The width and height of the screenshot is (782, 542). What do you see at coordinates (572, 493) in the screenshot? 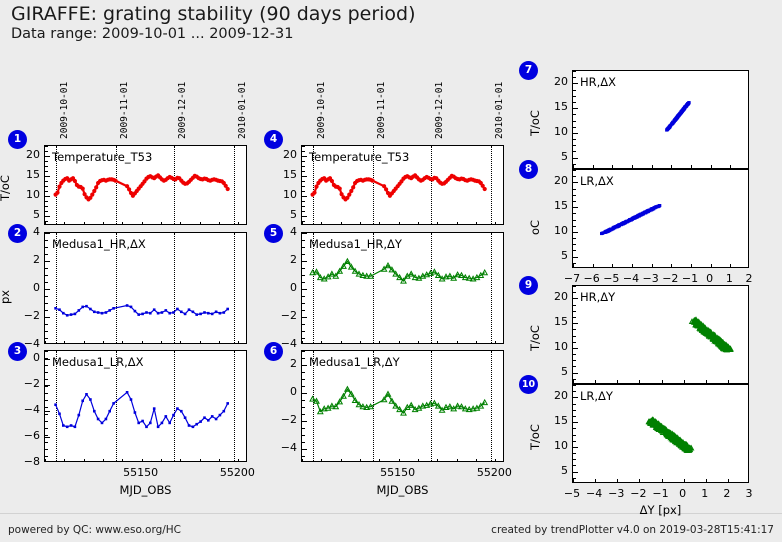
I see `x-tick-label: −5` at bounding box center [572, 493].